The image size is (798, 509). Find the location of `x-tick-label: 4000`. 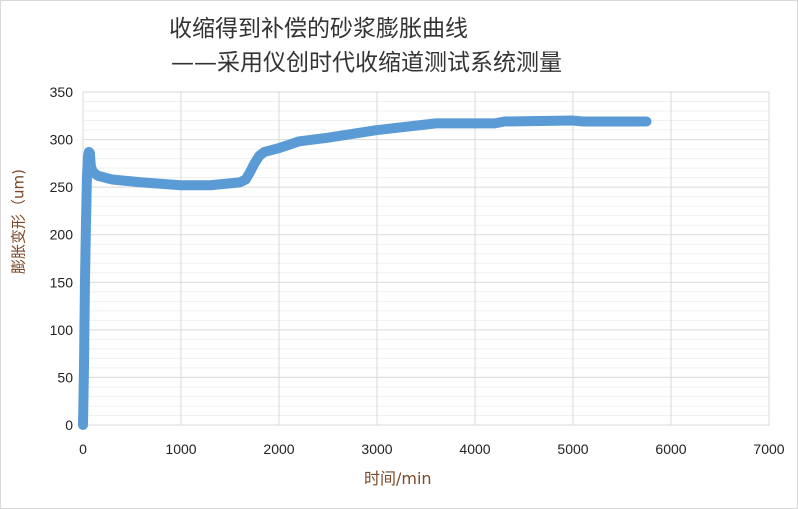

x-tick-label: 4000 is located at coordinates (474, 449).